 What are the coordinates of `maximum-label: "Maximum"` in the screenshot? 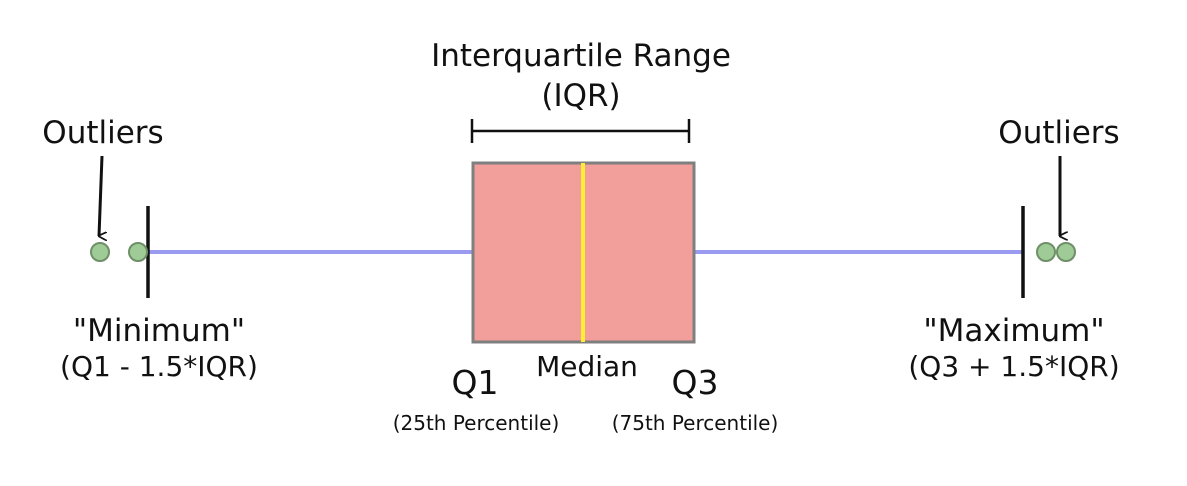 It's located at (1013, 331).